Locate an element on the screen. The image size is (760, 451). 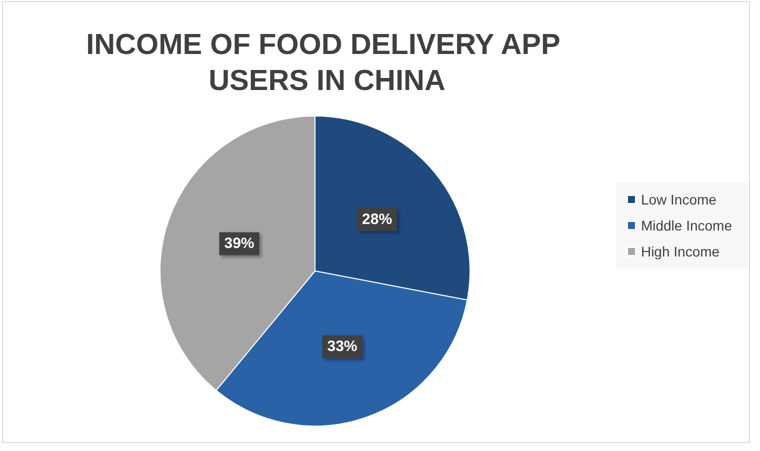
legend-label: Low Income is located at coordinates (678, 200).